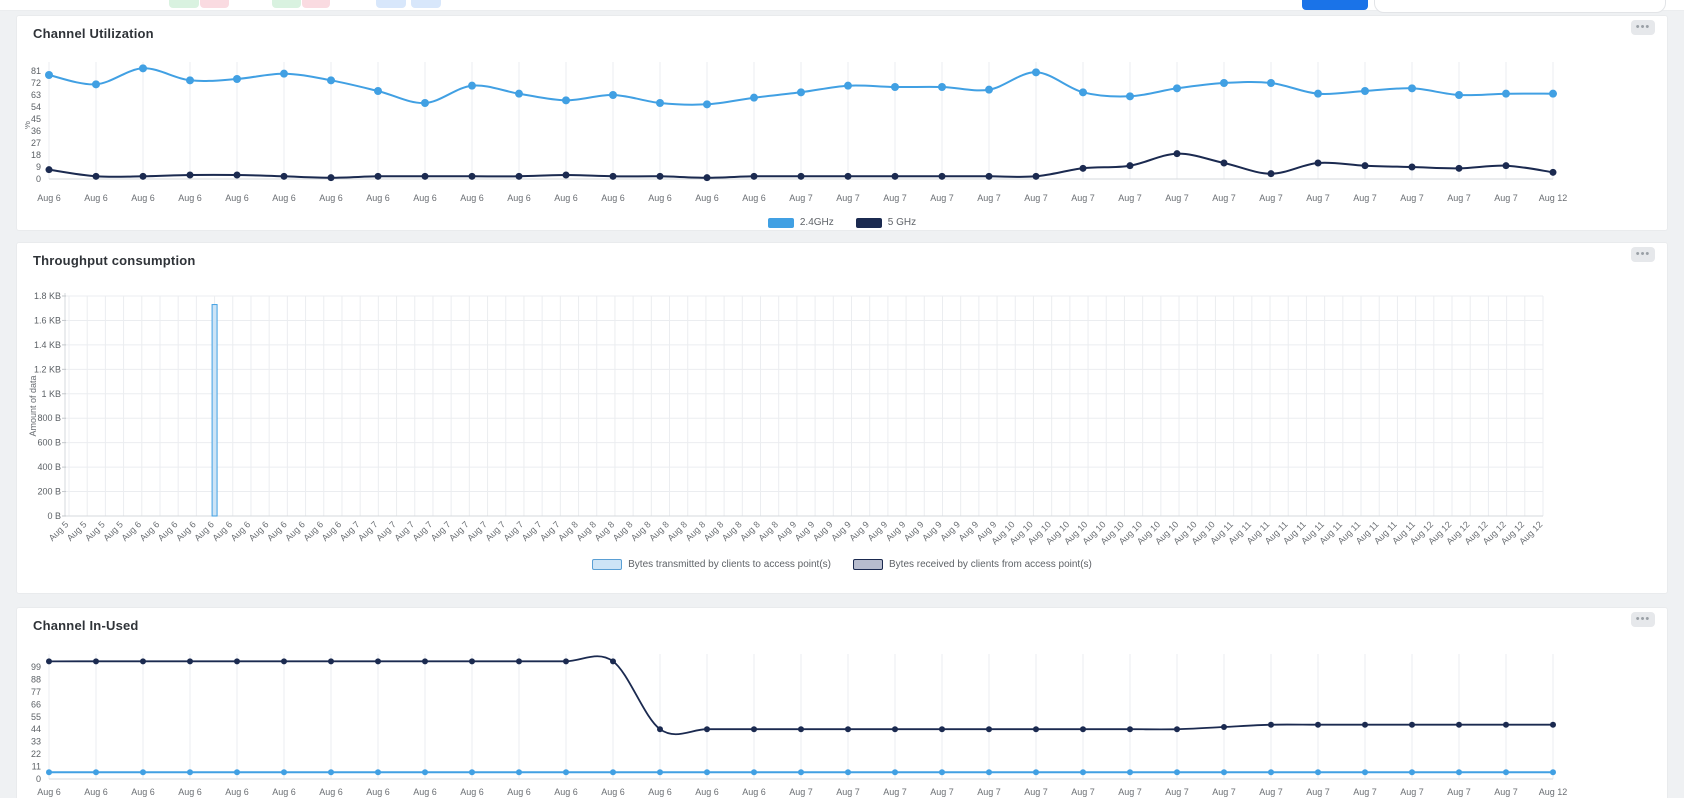  I want to click on svg-text: 33, so click(36, 742).